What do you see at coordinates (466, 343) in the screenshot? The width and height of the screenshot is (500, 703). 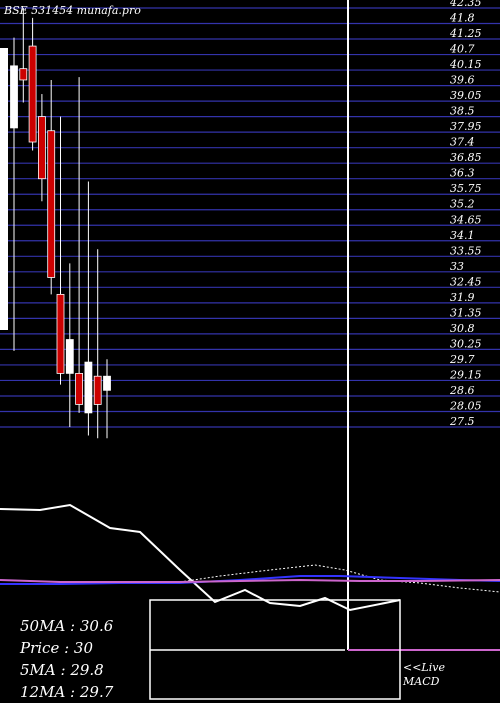 I see `y-tick-label: 30.25` at bounding box center [466, 343].